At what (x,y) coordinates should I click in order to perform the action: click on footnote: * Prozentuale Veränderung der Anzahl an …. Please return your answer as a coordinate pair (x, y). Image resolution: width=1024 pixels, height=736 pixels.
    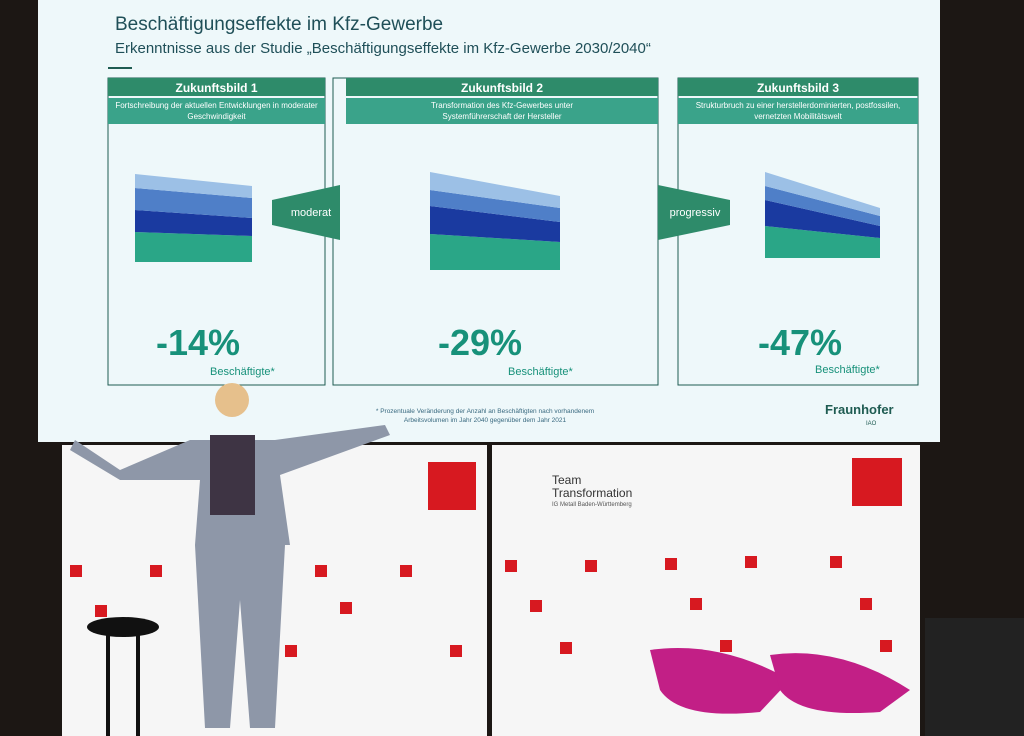
    Looking at the image, I should click on (485, 416).